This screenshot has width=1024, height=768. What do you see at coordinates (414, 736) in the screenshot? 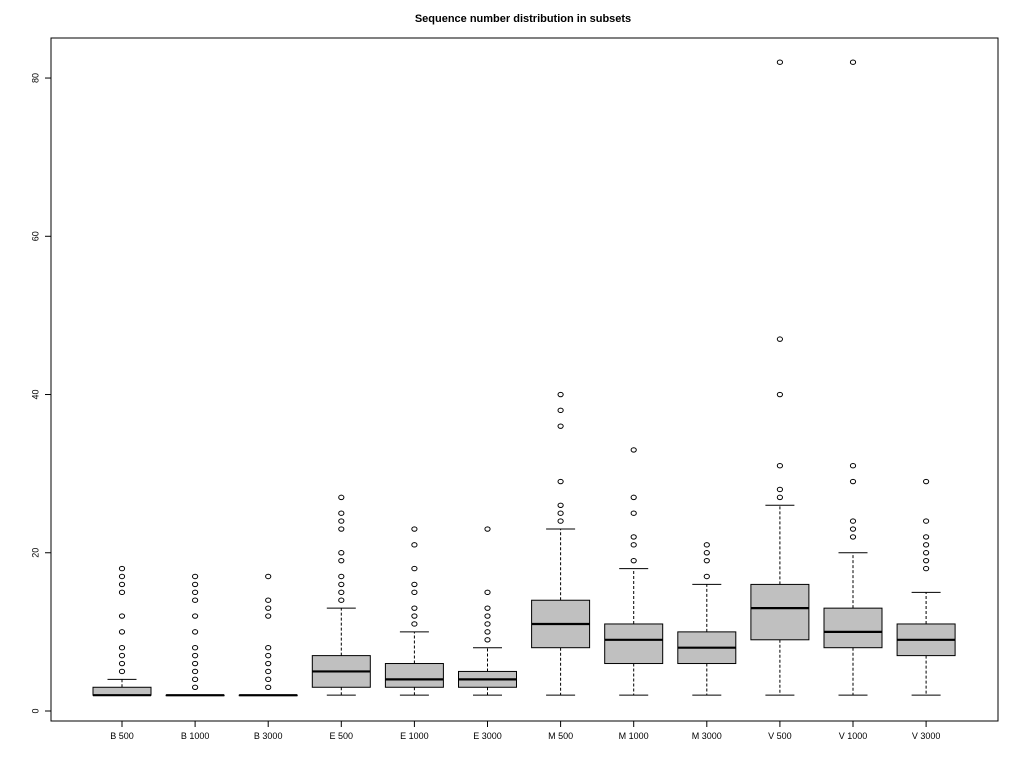
I see `x-tick-label: E 1000` at bounding box center [414, 736].